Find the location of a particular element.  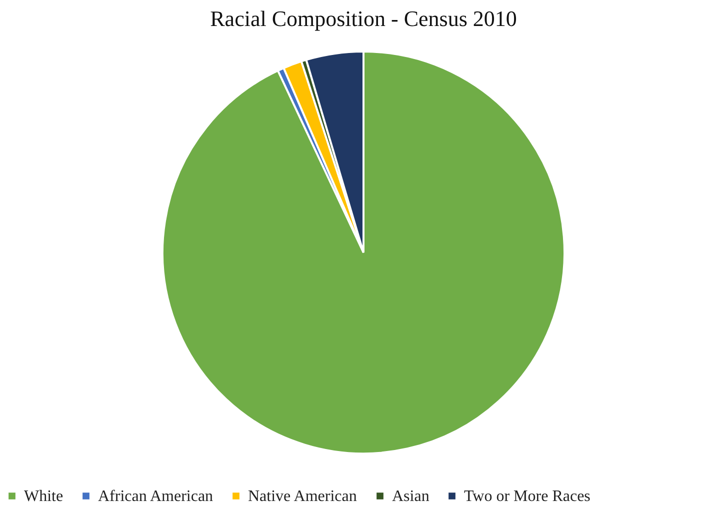

legend-label: White is located at coordinates (44, 496).